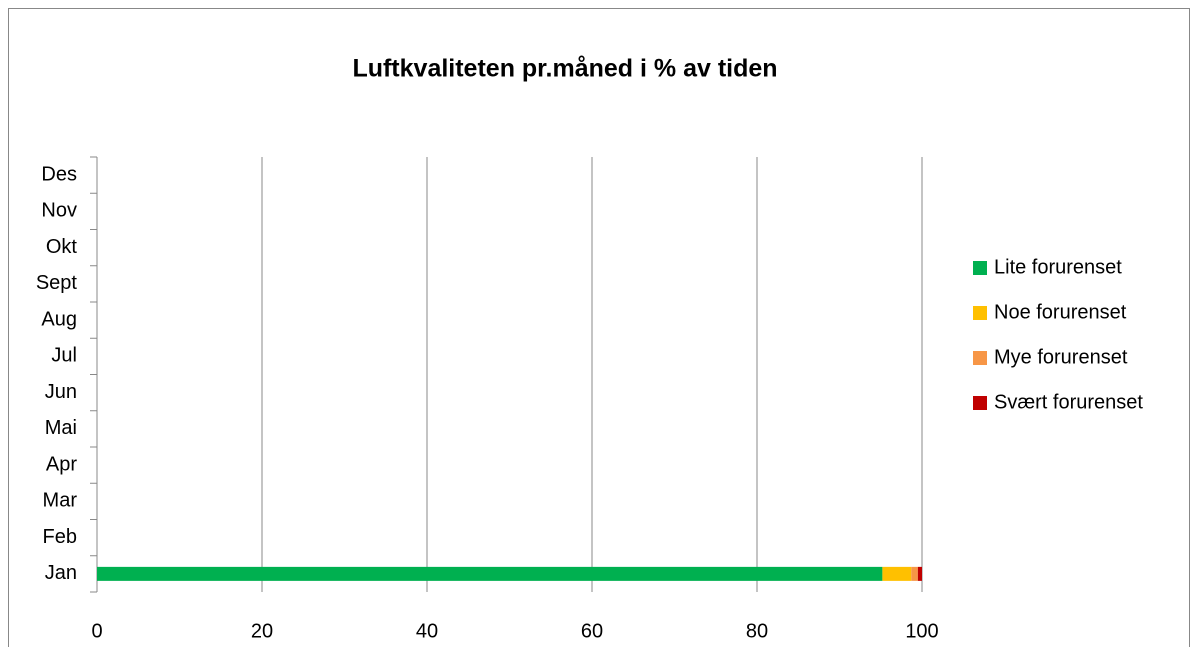 The height and width of the screenshot is (647, 1199). Describe the element at coordinates (59, 319) in the screenshot. I see `y-tick-label: Aug` at that location.